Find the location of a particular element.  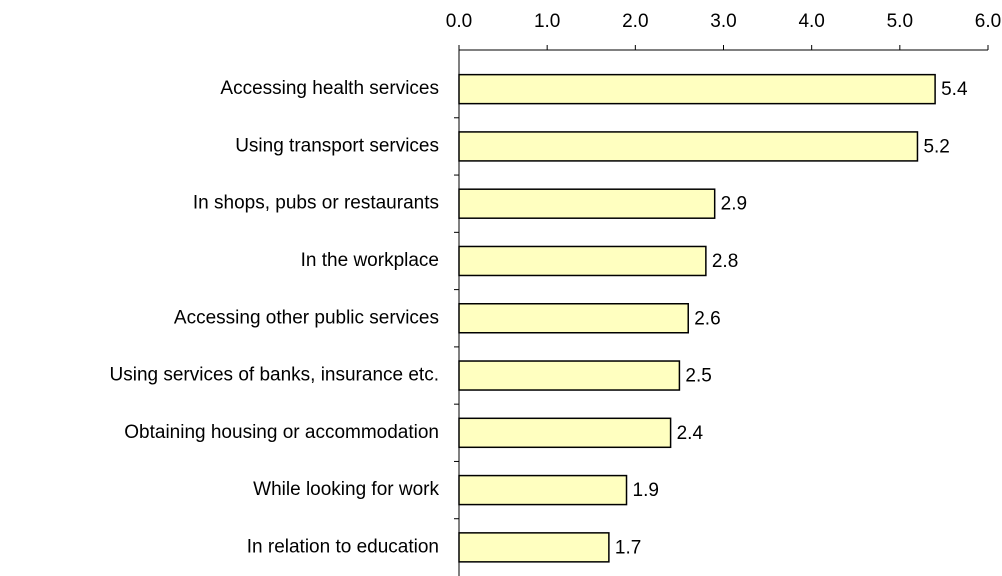

x-tick-label: 3.0 is located at coordinates (723, 21).